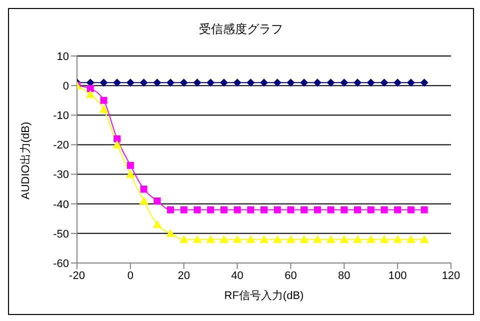 The height and width of the screenshot is (321, 480). I want to click on x-axis-title: RF信号入力(dB), so click(264, 295).